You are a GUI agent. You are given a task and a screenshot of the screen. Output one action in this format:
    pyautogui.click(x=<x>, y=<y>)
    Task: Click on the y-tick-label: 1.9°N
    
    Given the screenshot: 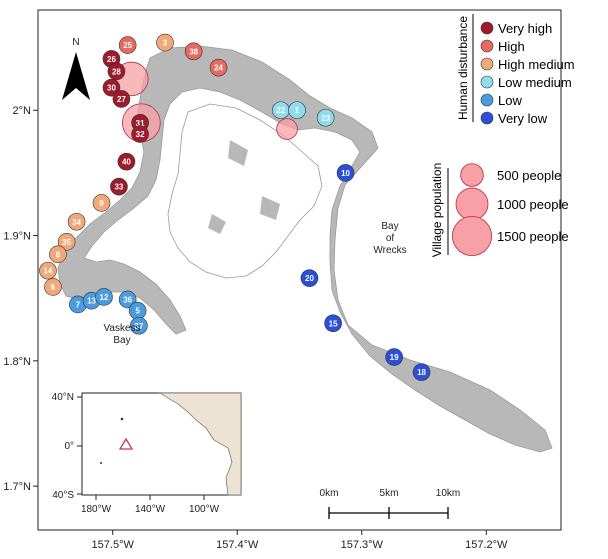 What is the action you would take?
    pyautogui.click(x=17, y=237)
    